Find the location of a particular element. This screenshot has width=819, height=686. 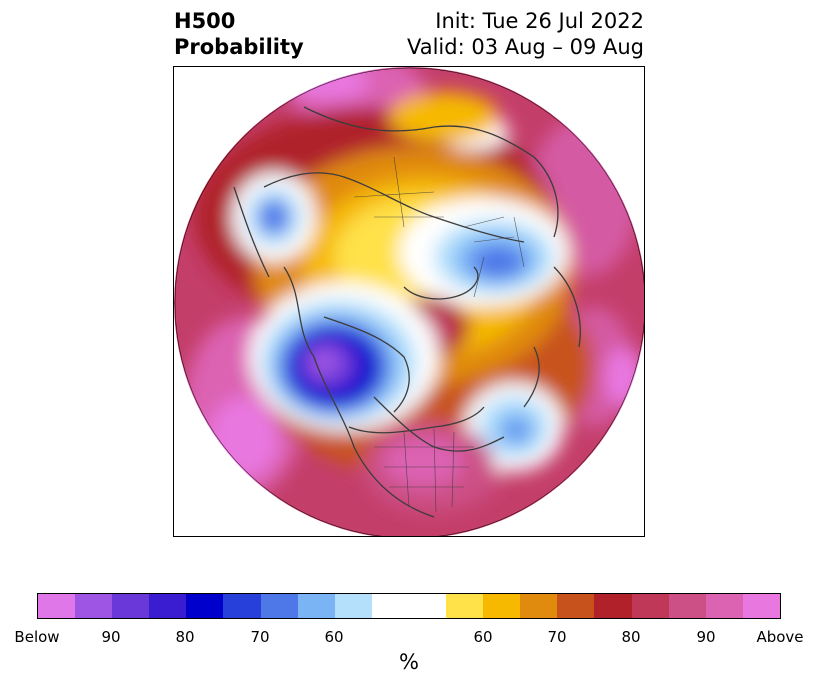

probability-colorbar is located at coordinates (409, 606).